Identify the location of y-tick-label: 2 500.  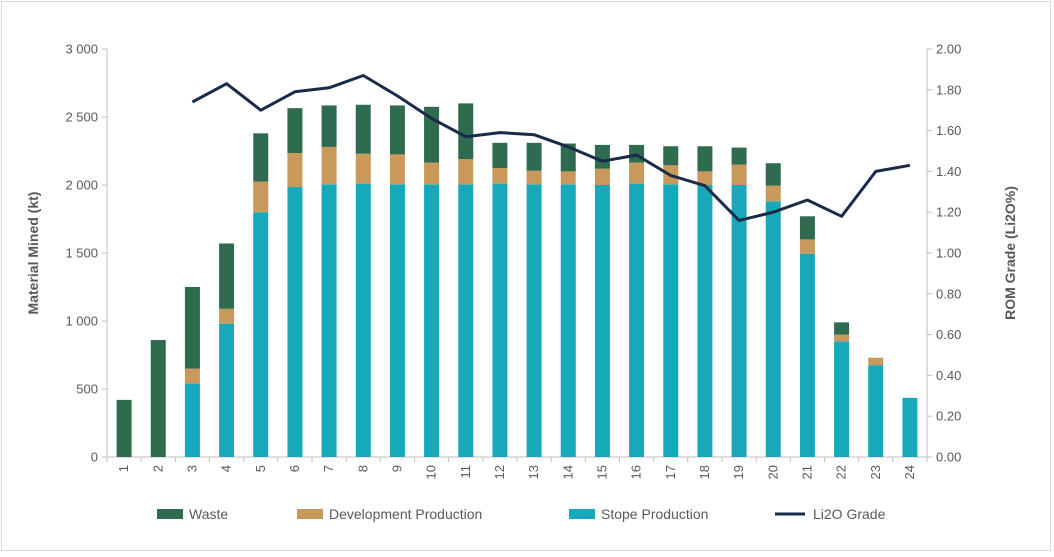
(81, 117).